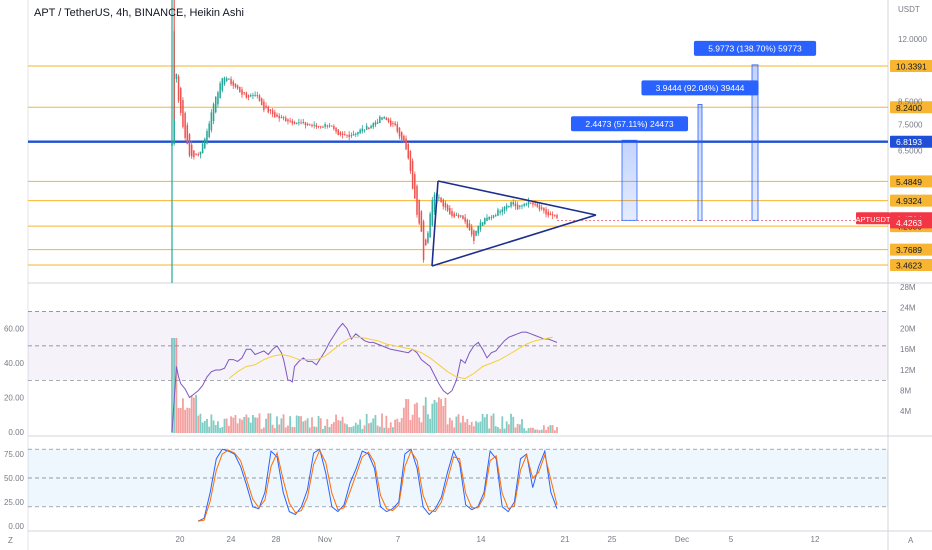 This screenshot has height=550, width=932. I want to click on timezone-corner: Z, so click(10, 540).